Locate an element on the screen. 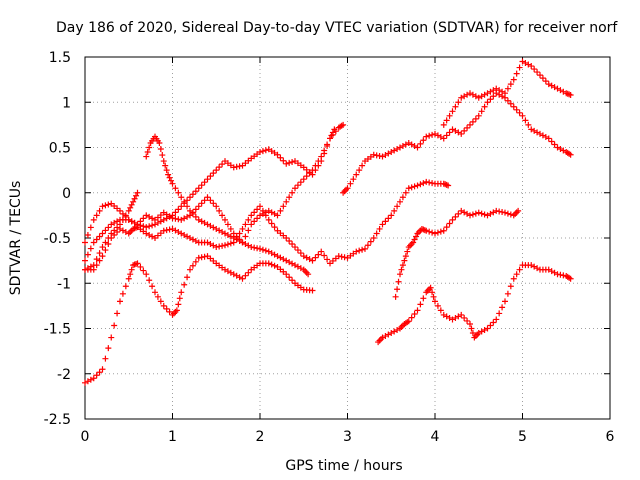 This screenshot has height=480, width=640. x-tick-label: 4 is located at coordinates (435, 437).